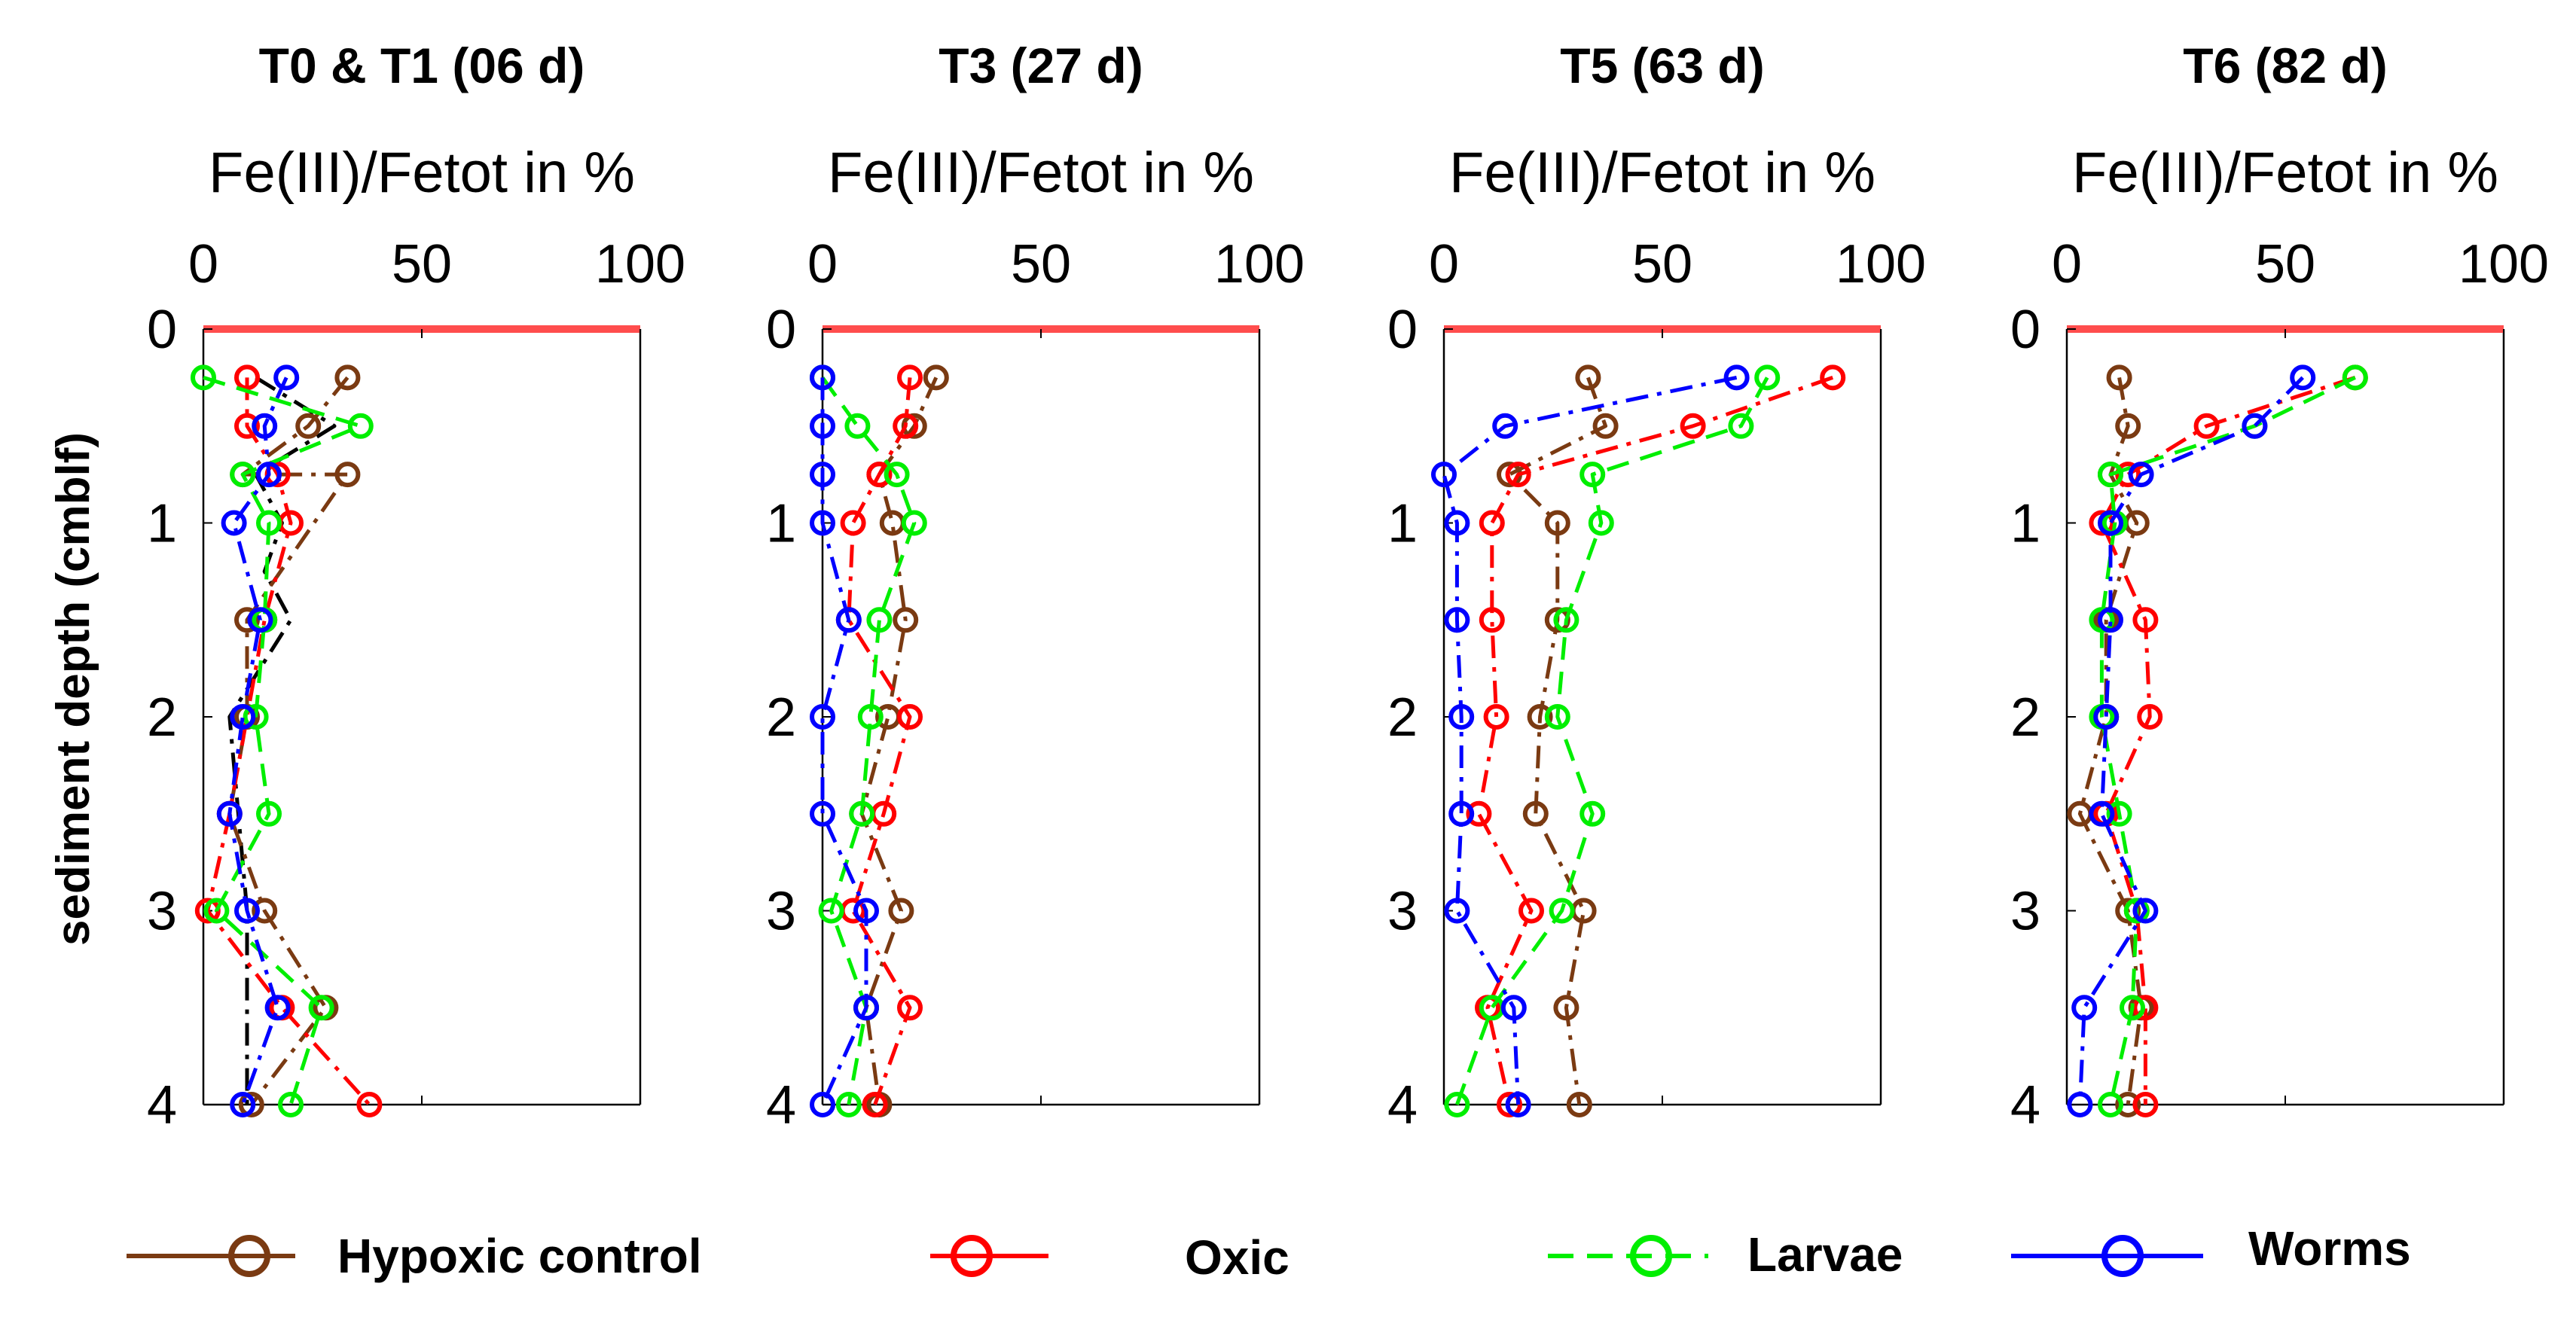  Describe the element at coordinates (1041, 65) in the screenshot. I see `panel-title: T3 (27 d)` at that location.